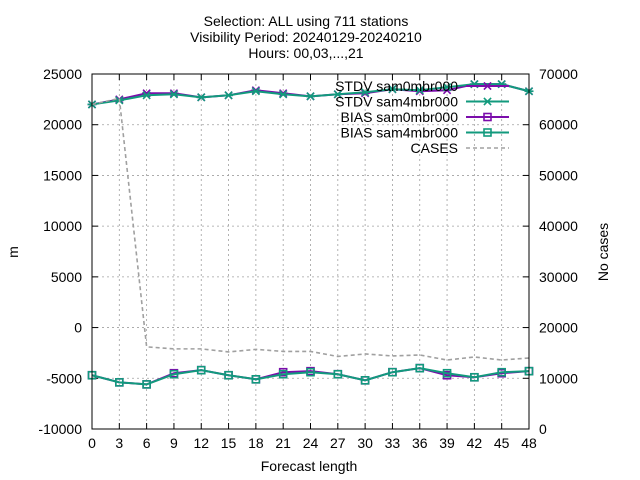 This screenshot has height=480, width=640. I want to click on y2-axis-label: No cases, so click(603, 252).